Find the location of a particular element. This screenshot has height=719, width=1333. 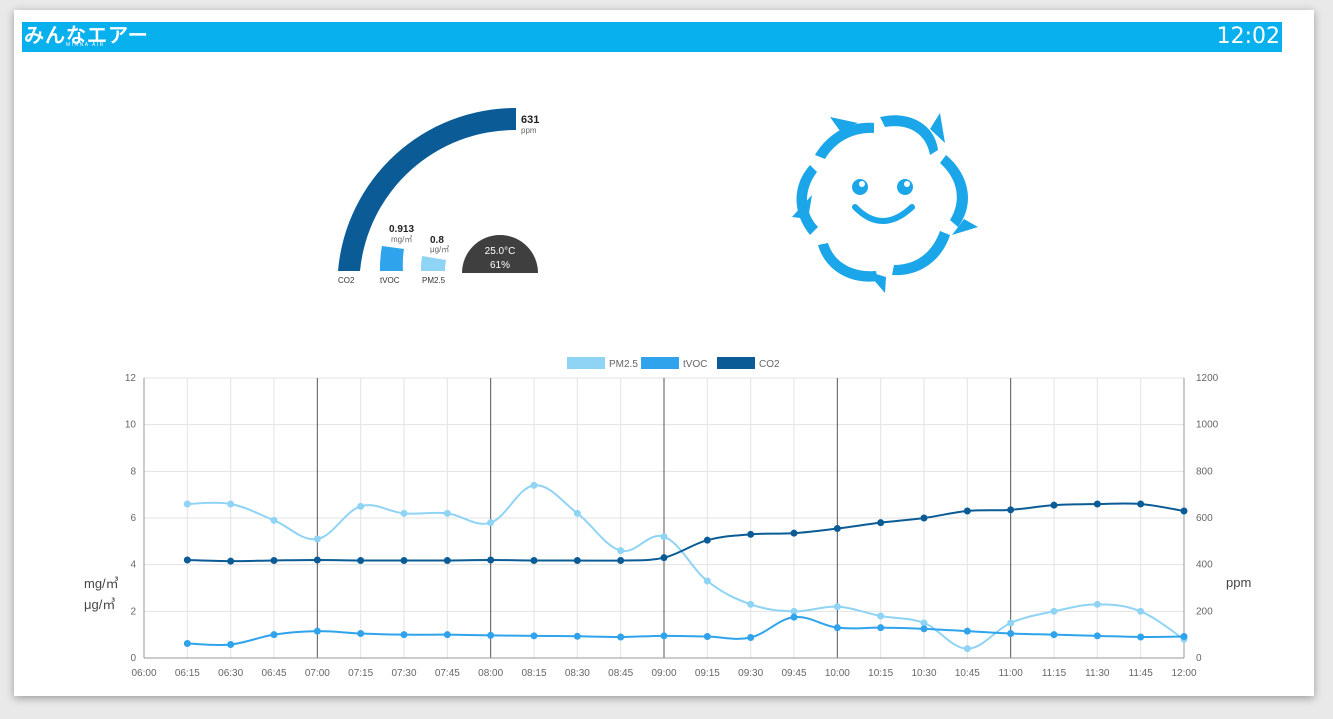

tvoc-value: 0.913 is located at coordinates (401, 229).